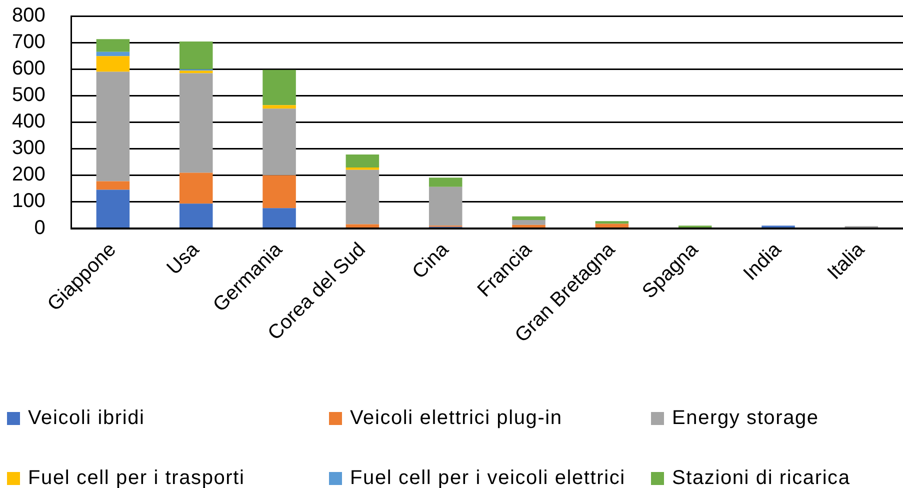 This screenshot has height=488, width=903. What do you see at coordinates (29, 69) in the screenshot?
I see `y-tick-label: 600` at bounding box center [29, 69].